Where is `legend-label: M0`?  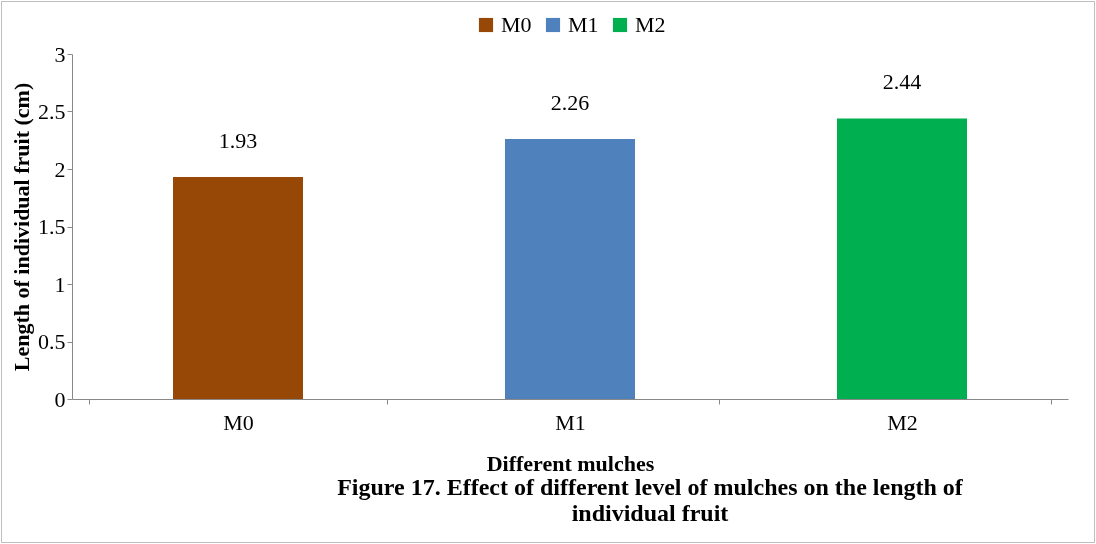 legend-label: M0 is located at coordinates (516, 24).